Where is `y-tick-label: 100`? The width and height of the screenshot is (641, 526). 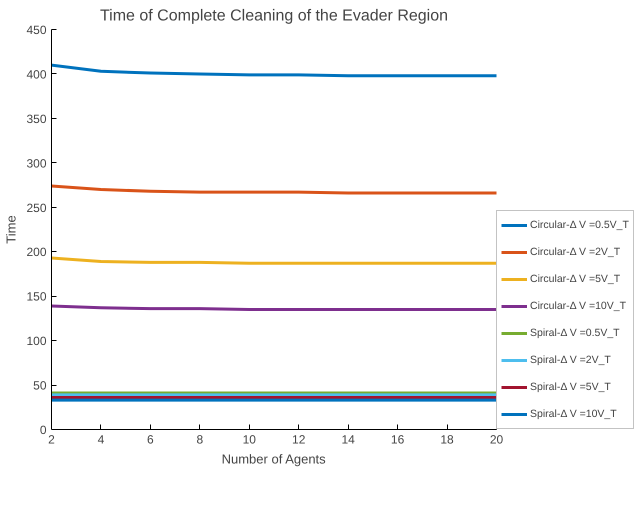 y-tick-label: 100 is located at coordinates (36, 341).